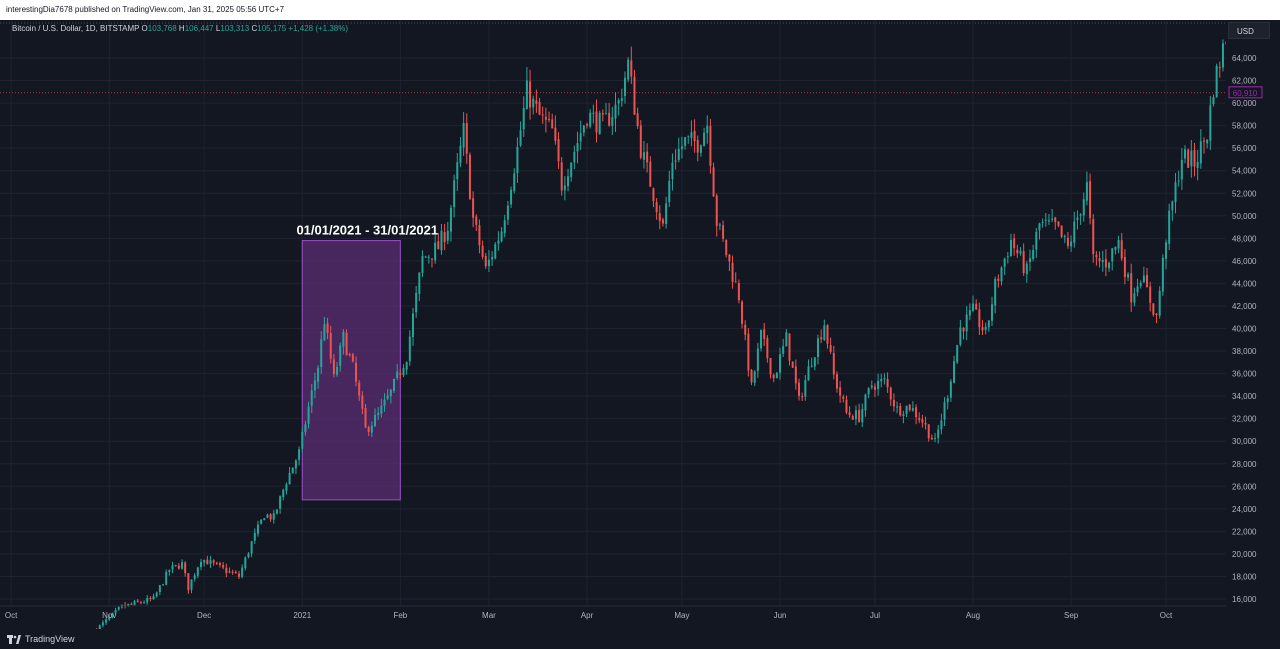  What do you see at coordinates (1244, 329) in the screenshot?
I see `price-tick-label: 40,000` at bounding box center [1244, 329].